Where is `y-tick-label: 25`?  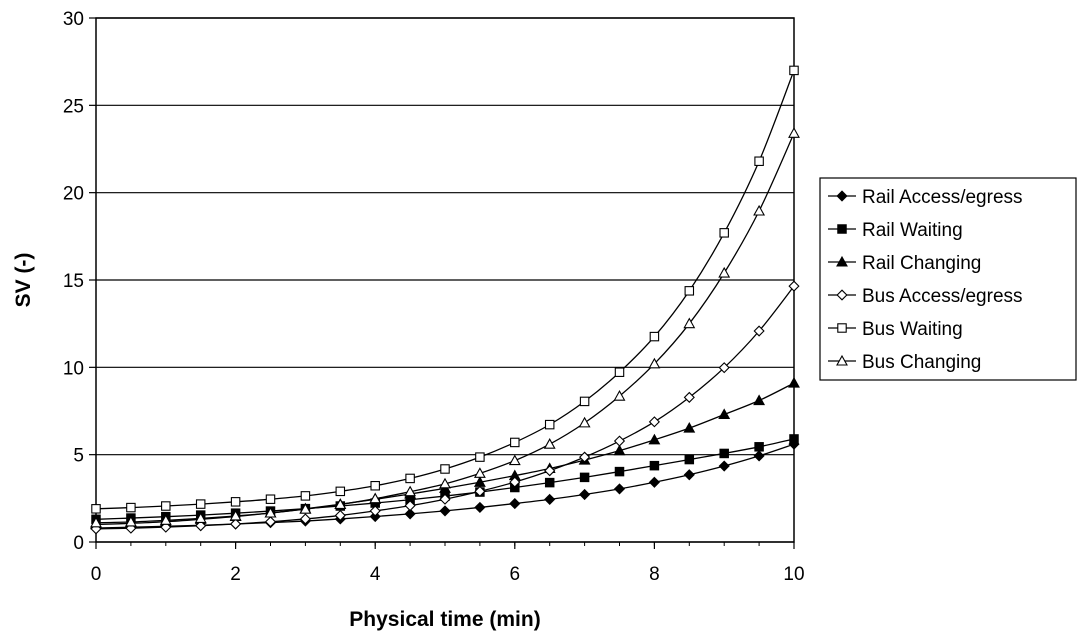 y-tick-label: 25 is located at coordinates (73, 106).